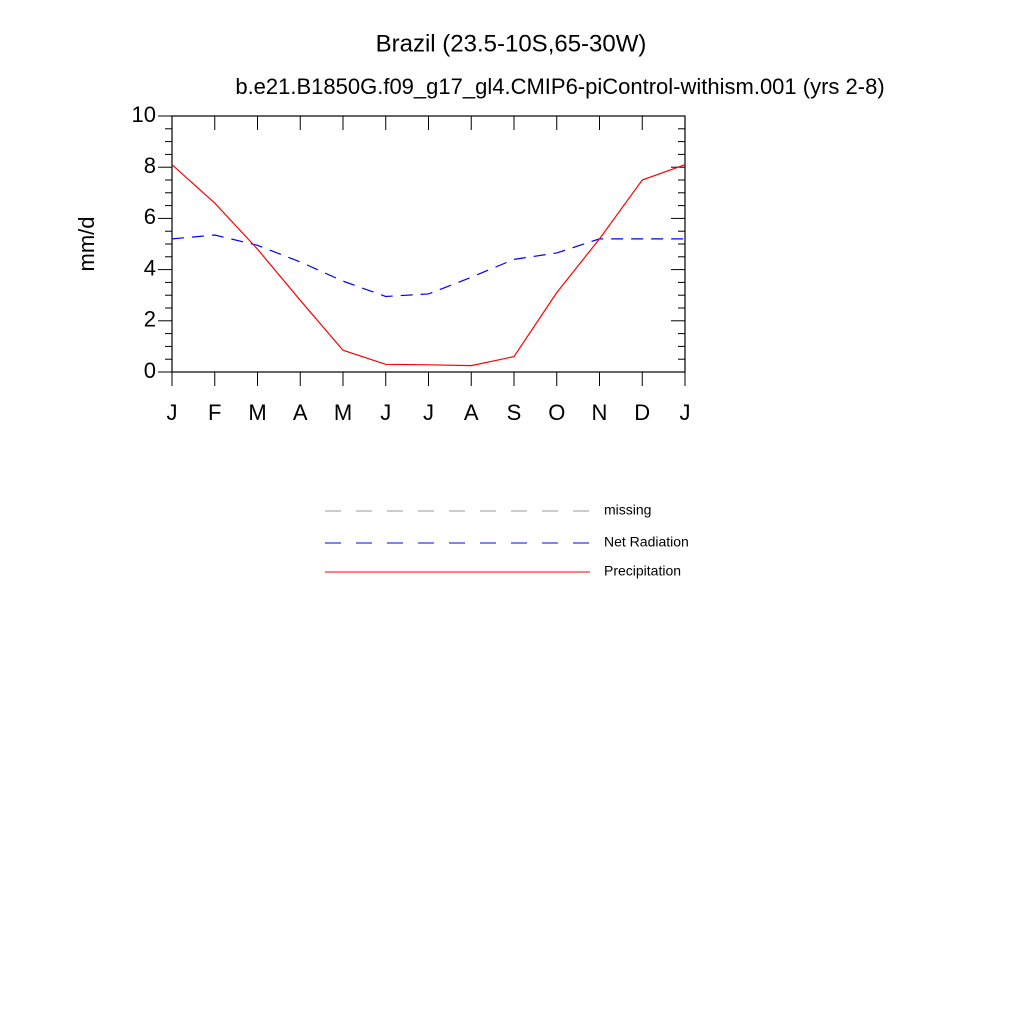 This screenshot has height=1024, width=1024. Describe the element at coordinates (150, 319) in the screenshot. I see `y-tick-label: 2` at that location.